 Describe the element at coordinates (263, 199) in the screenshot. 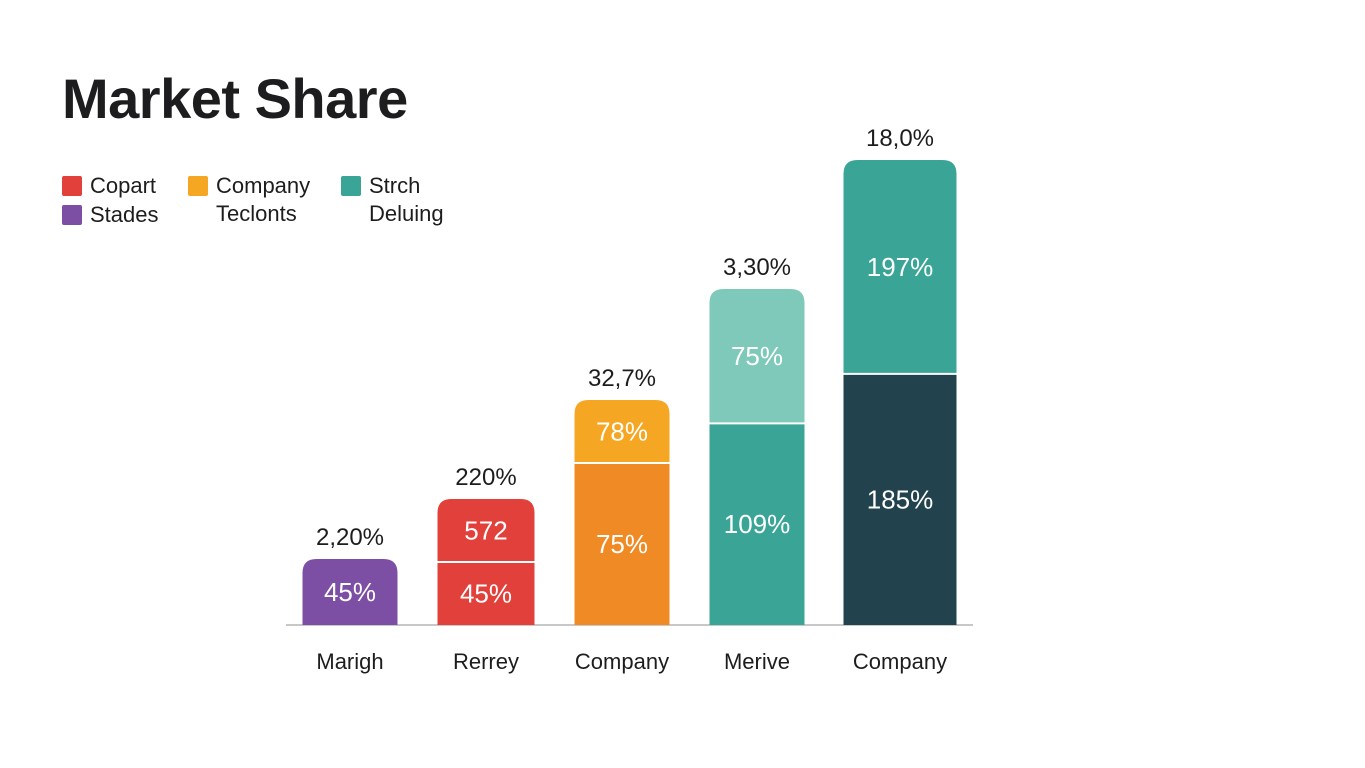

I see `legend-label-company-teclonts: Company Teclonts` at that location.